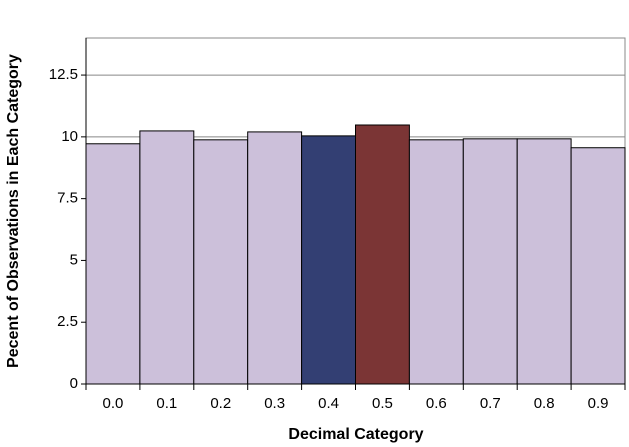 The height and width of the screenshot is (447, 629). I want to click on x-tick-label: 0.1, so click(166, 403).